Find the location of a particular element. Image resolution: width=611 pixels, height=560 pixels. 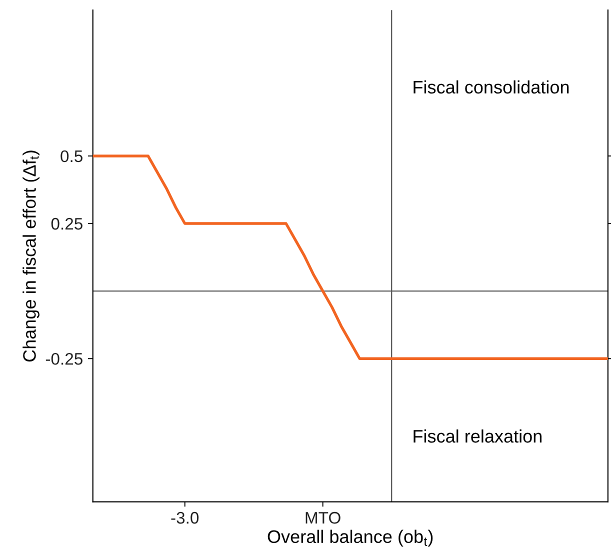

y-tick-label: -0.25 is located at coordinates (64, 358).